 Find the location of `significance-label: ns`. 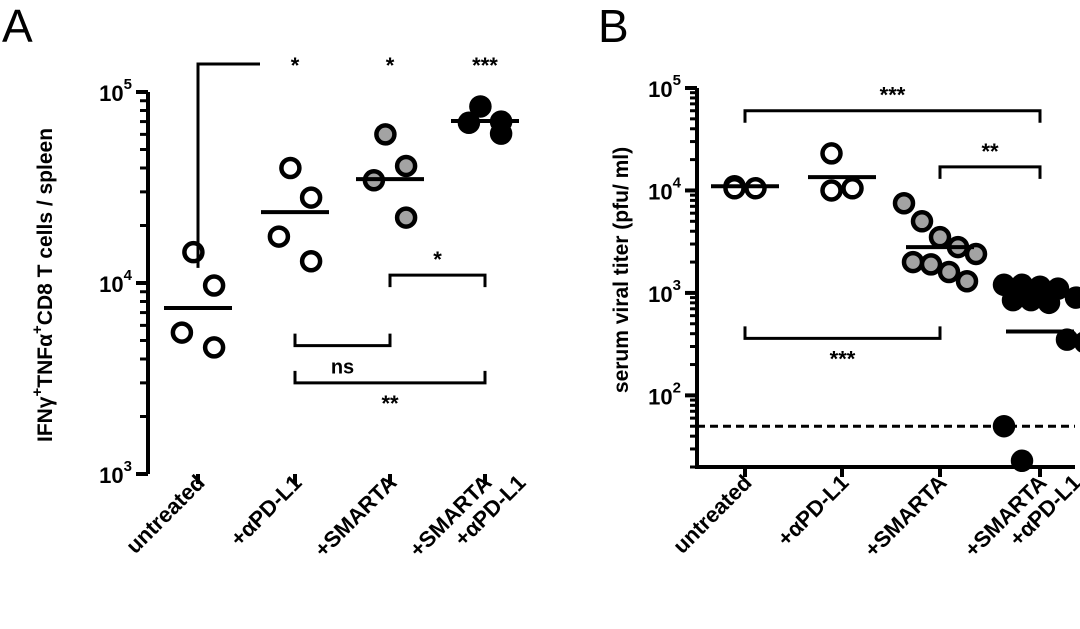

significance-label: ns is located at coordinates (342, 368).